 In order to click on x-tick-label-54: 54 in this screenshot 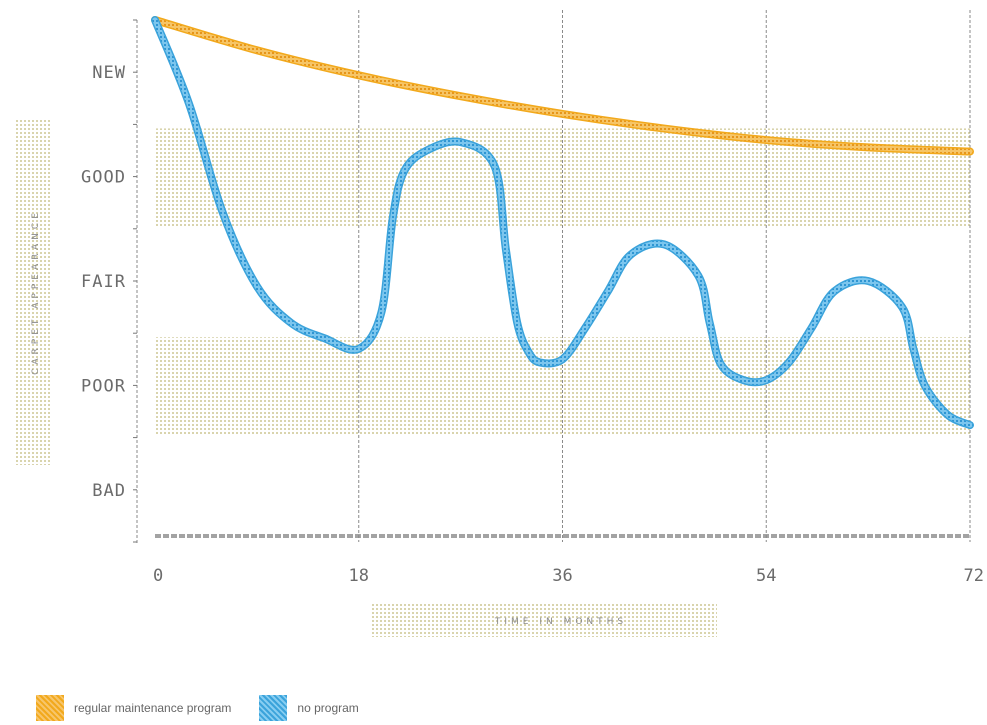, I will do `click(766, 576)`.